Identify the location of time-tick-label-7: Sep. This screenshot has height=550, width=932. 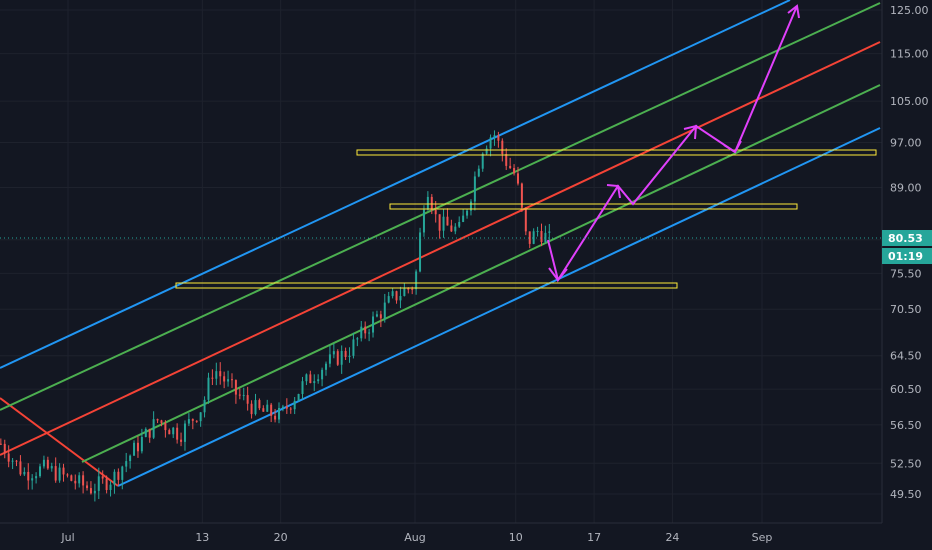
(762, 537).